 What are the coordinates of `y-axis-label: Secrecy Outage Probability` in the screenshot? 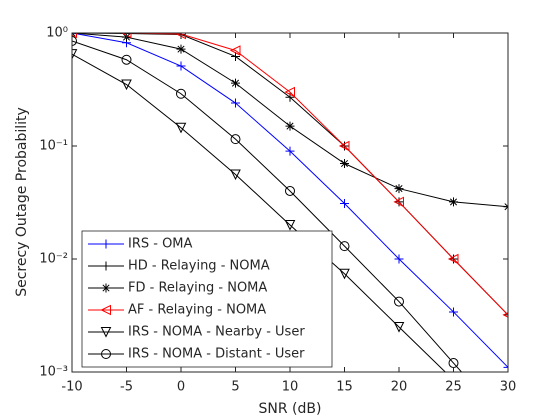 It's located at (22, 202).